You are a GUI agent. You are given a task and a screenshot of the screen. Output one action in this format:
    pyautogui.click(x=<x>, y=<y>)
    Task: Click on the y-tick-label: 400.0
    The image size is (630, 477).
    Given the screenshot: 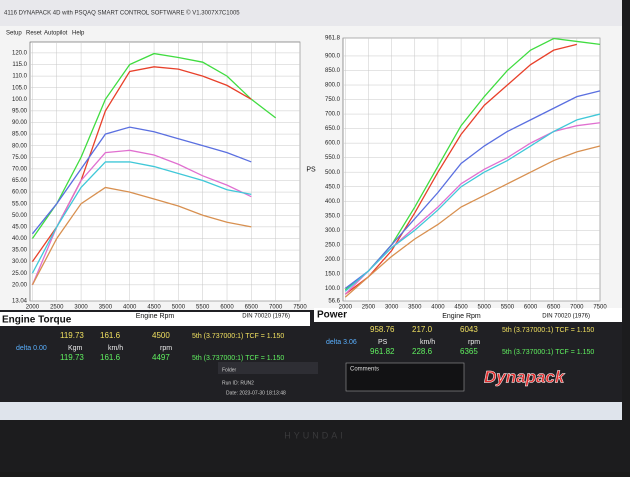 What is the action you would take?
    pyautogui.click(x=333, y=202)
    